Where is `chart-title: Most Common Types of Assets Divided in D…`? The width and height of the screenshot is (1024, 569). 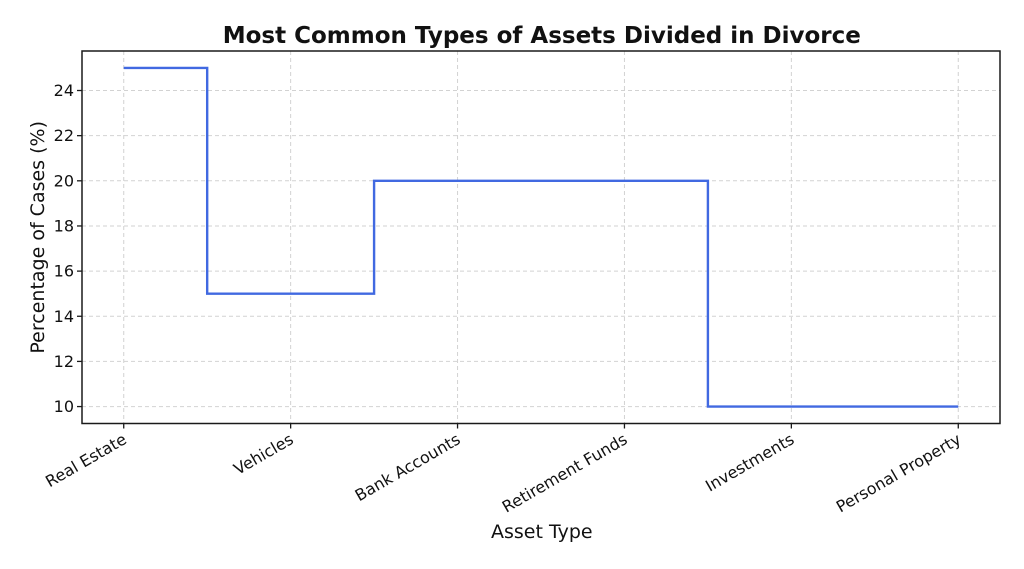
chart-title: Most Common Types of Assets Divided in D… is located at coordinates (542, 36).